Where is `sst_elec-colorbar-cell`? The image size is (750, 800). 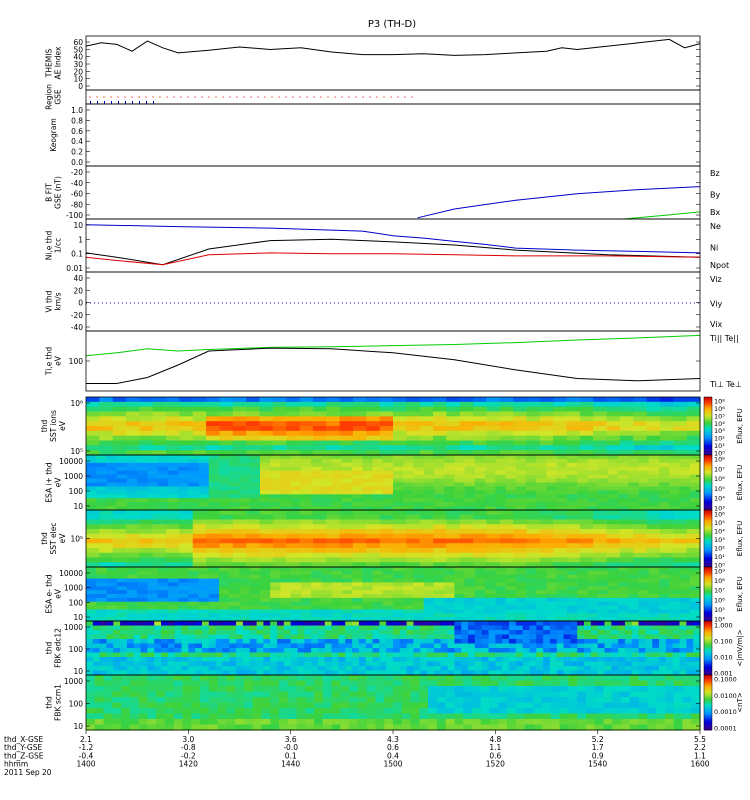
sst_elec-colorbar-cell is located at coordinates (708, 512).